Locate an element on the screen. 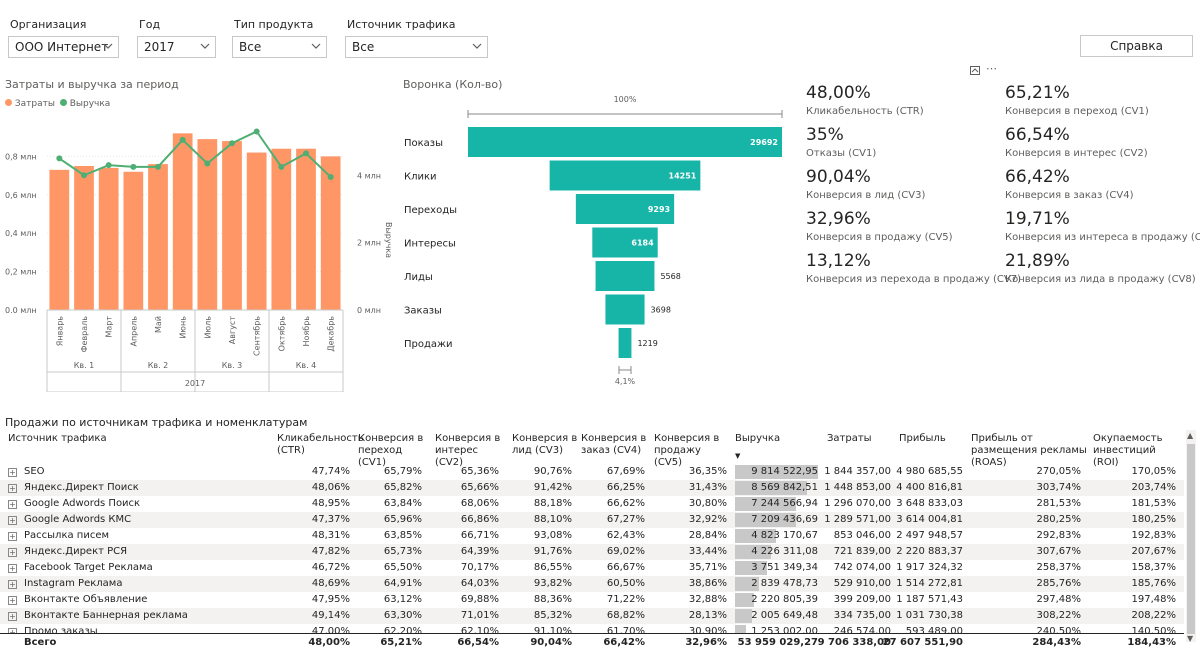 This screenshot has height=653, width=1200. column-header: Окупаемость инвестиций (ROI) is located at coordinates (1128, 450).